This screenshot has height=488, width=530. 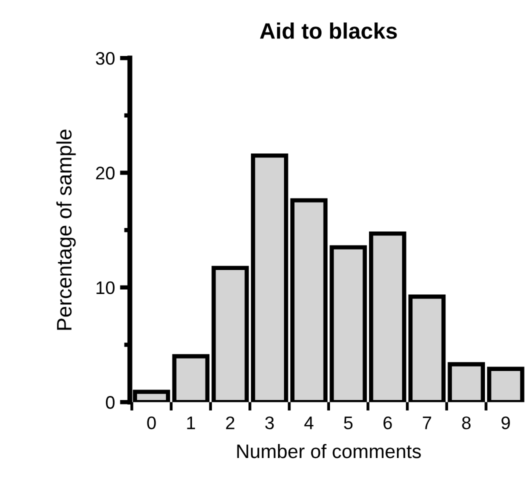 I want to click on y-tick-label: 0, so click(x=110, y=402).